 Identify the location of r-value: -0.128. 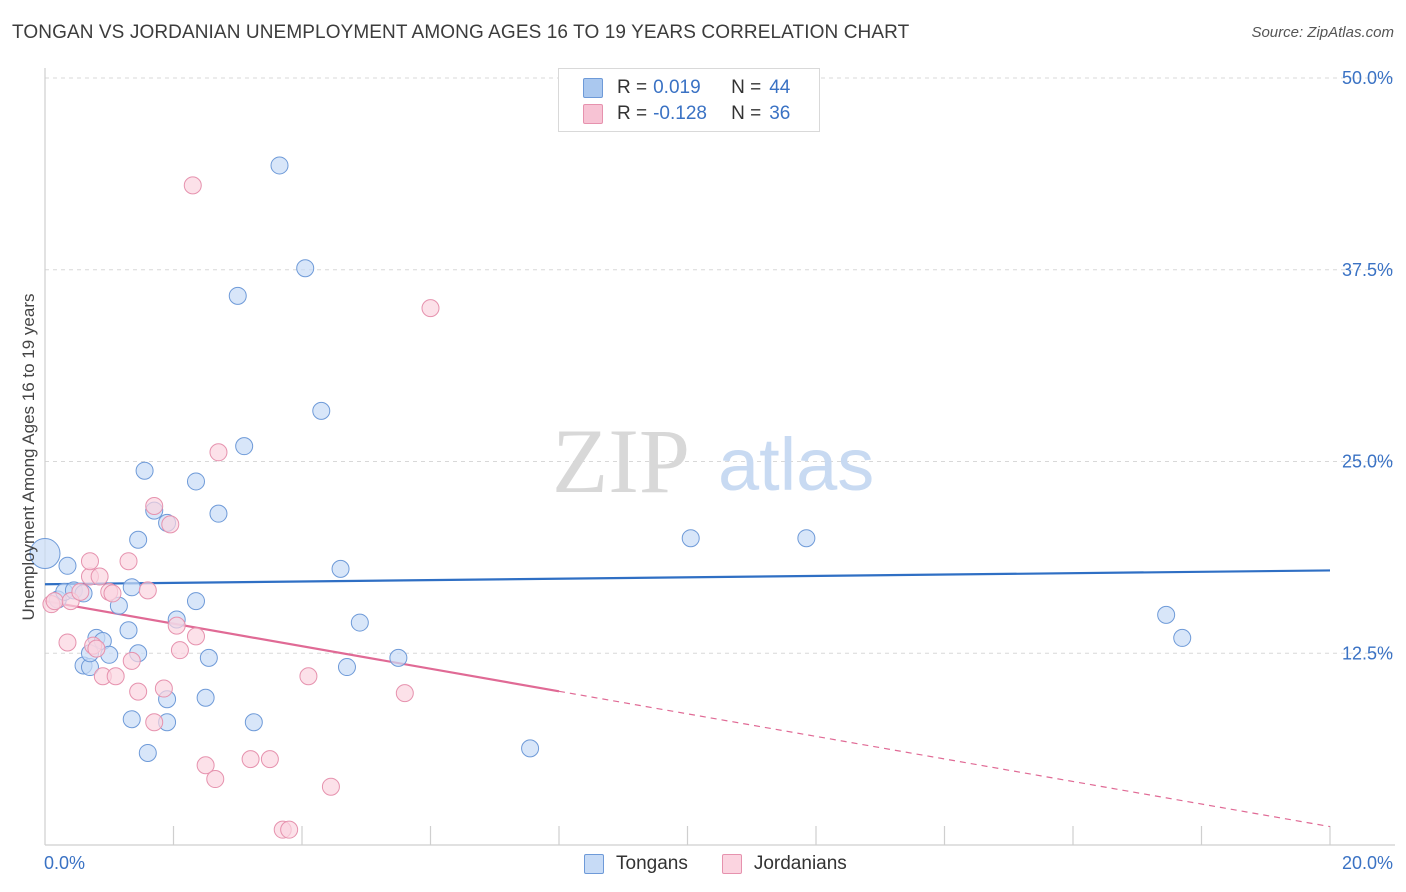
(680, 113).